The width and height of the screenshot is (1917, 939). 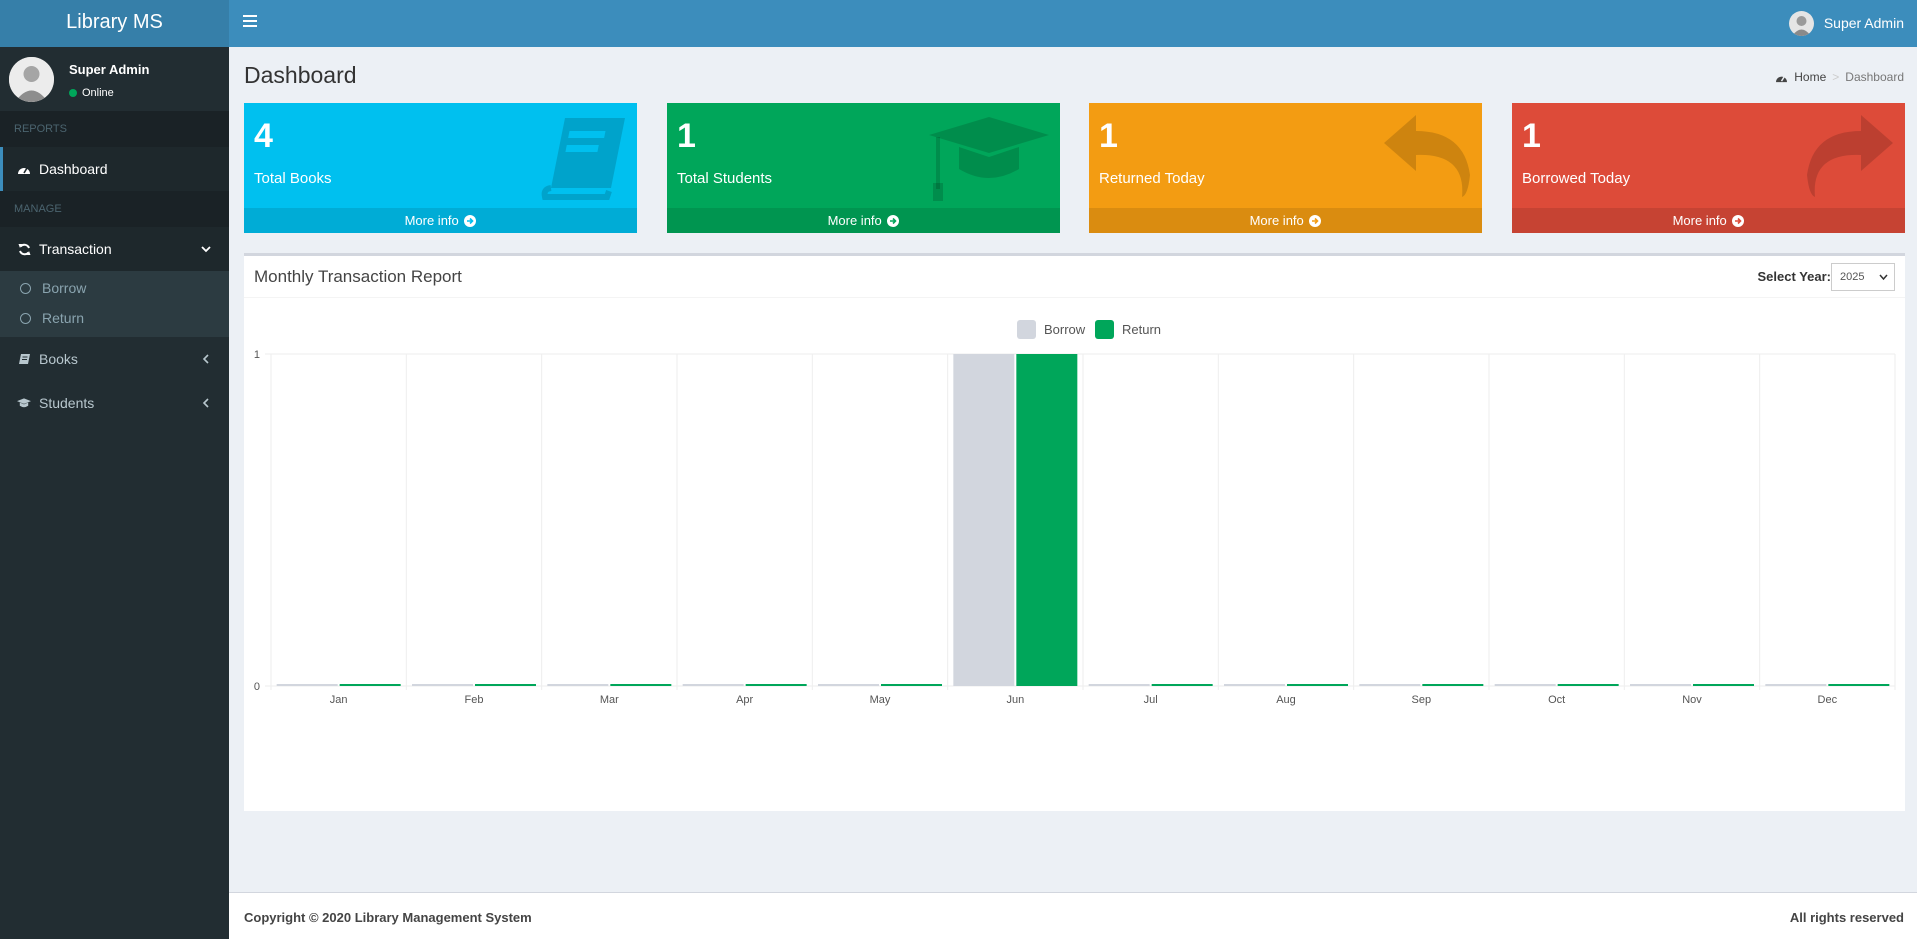 What do you see at coordinates (75, 249) in the screenshot?
I see `sidebar-item-label: Transaction` at bounding box center [75, 249].